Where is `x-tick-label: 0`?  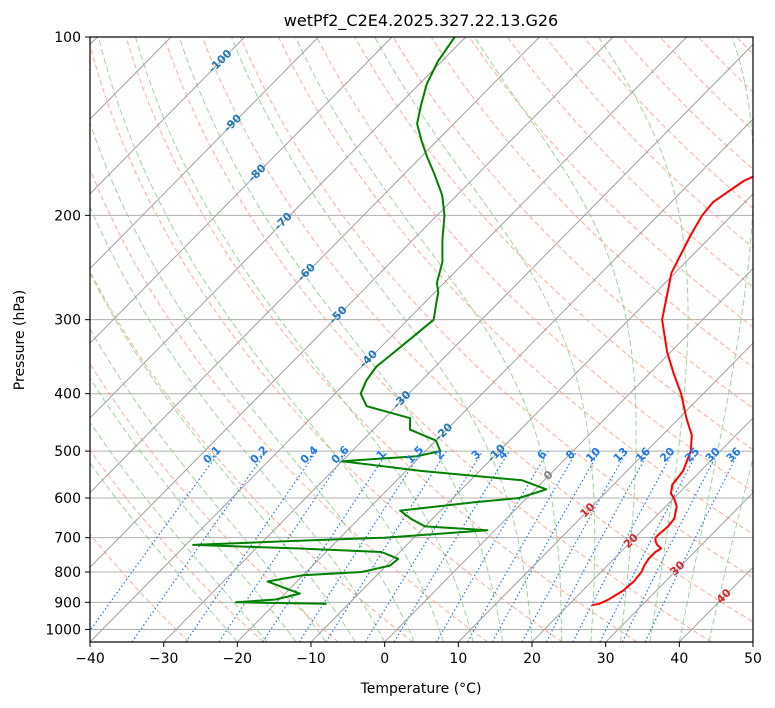 x-tick-label: 0 is located at coordinates (384, 659).